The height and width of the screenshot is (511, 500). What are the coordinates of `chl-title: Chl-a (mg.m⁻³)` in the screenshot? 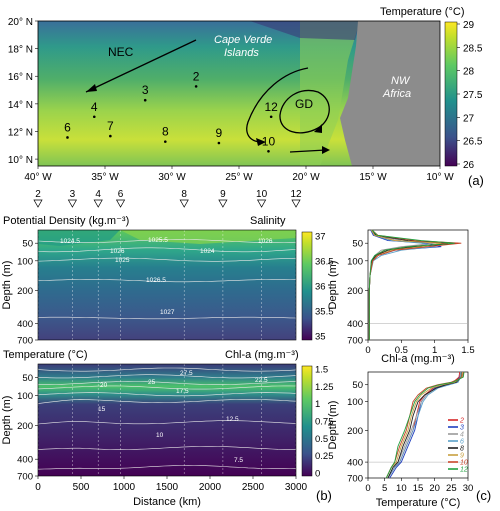 It's located at (262, 355).